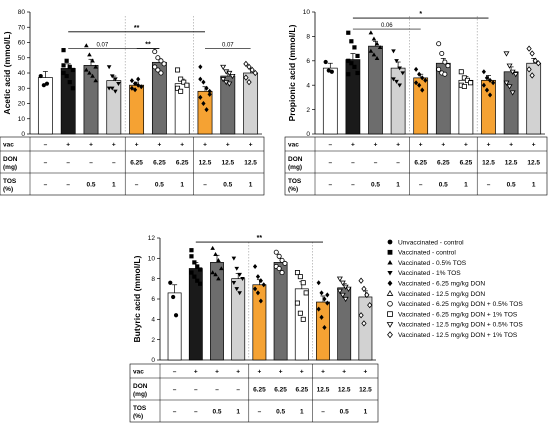 The height and width of the screenshot is (434, 550). I want to click on legend-label: Vaccinated - 6.25 mg/kg DON + 1% TOS, so click(458, 314).